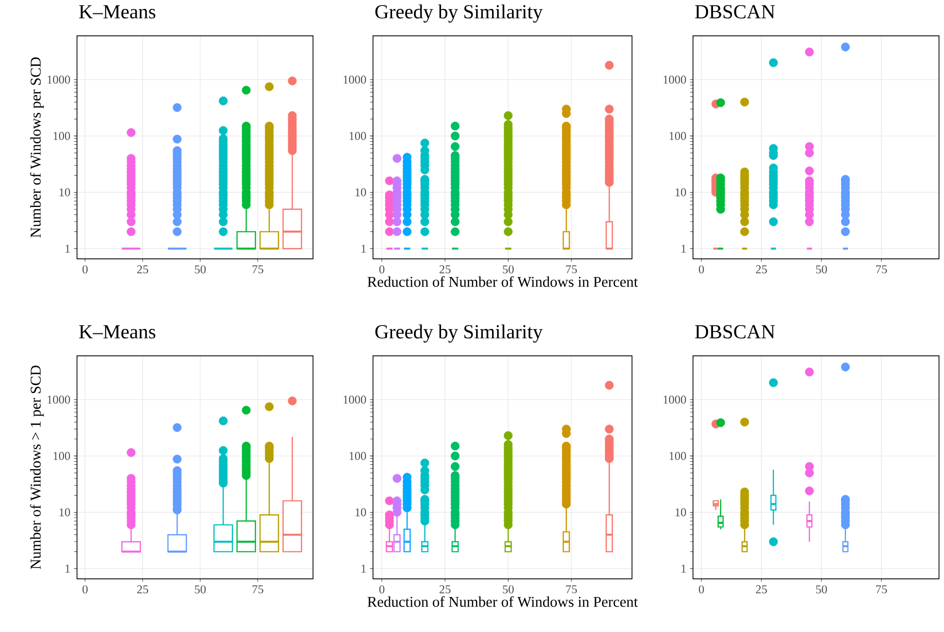 This screenshot has height=632, width=944. I want to click on y-axis-title: Number of Windows > 1 per SCD, so click(37, 468).